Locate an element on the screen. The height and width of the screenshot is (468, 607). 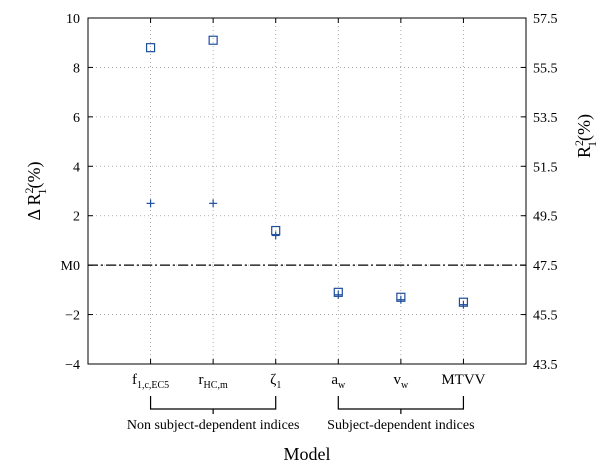
right-tick-label: 57.5 is located at coordinates (545, 19).